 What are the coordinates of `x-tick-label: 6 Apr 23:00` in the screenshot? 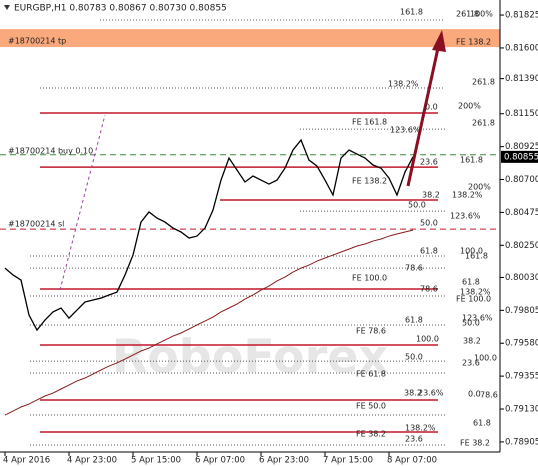 It's located at (284, 461).